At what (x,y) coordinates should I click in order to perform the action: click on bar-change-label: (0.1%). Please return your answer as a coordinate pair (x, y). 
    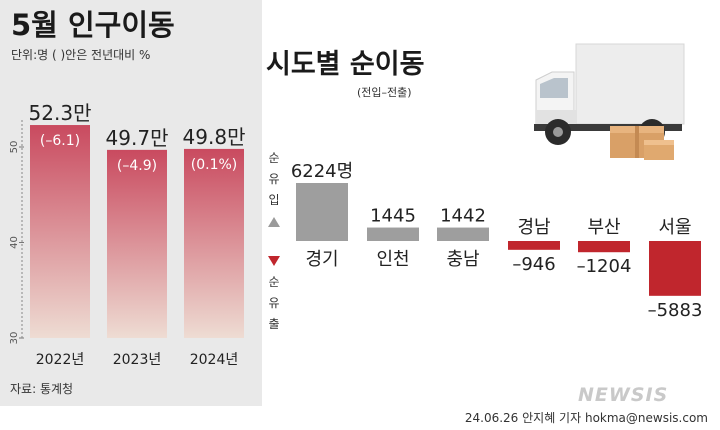
    Looking at the image, I should click on (214, 165).